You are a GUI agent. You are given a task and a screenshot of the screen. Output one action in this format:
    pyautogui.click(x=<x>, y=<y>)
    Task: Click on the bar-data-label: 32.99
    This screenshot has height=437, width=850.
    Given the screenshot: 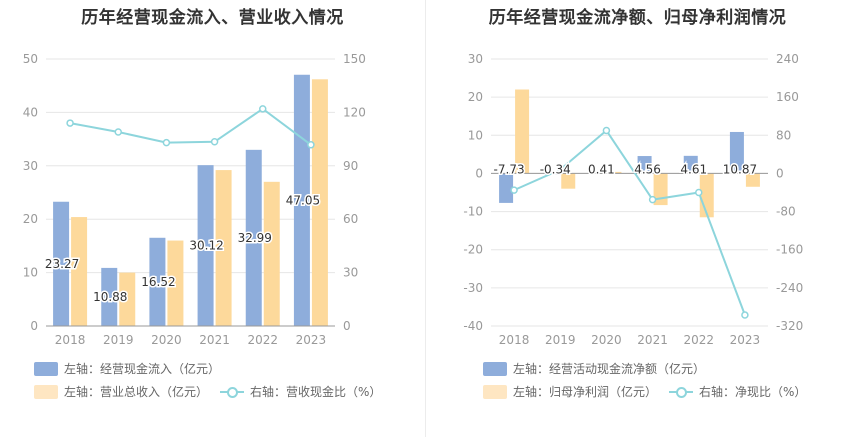 What is the action you would take?
    pyautogui.click(x=255, y=238)
    